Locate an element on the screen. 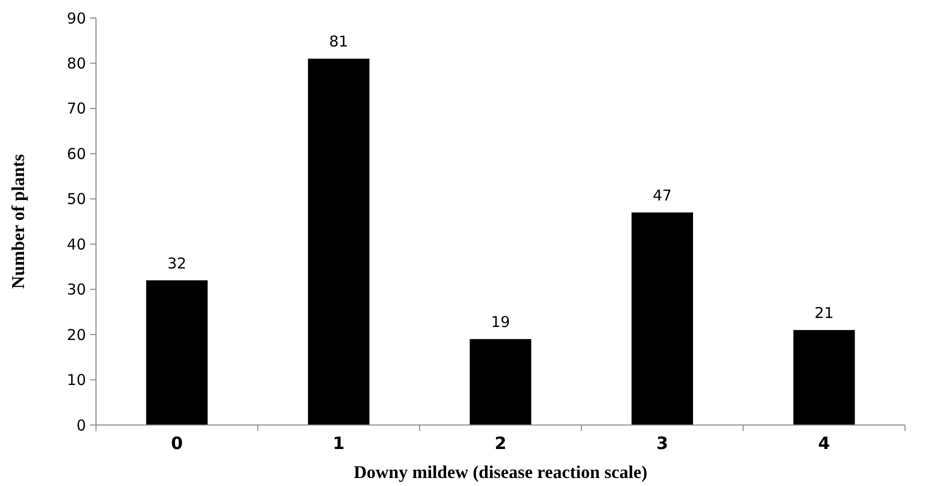 This screenshot has width=937, height=486. y-tick-label: 70 is located at coordinates (76, 109).